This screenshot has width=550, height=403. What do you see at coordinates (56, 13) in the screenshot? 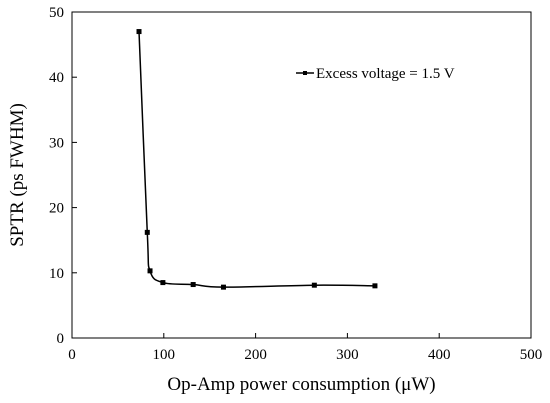
I see `y-tick-label: 50` at bounding box center [56, 13].